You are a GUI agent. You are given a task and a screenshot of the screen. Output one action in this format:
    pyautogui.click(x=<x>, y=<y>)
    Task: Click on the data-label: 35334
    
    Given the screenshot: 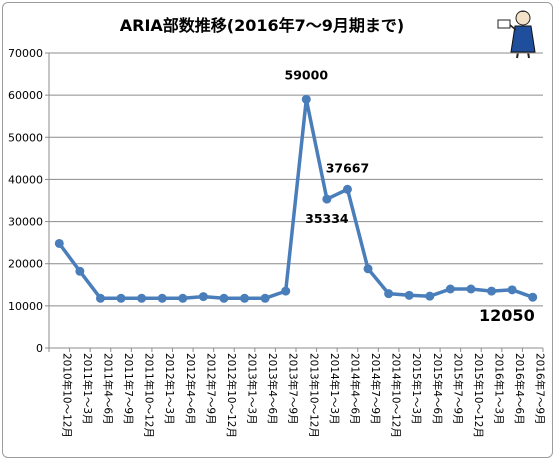 What is the action you would take?
    pyautogui.click(x=327, y=218)
    